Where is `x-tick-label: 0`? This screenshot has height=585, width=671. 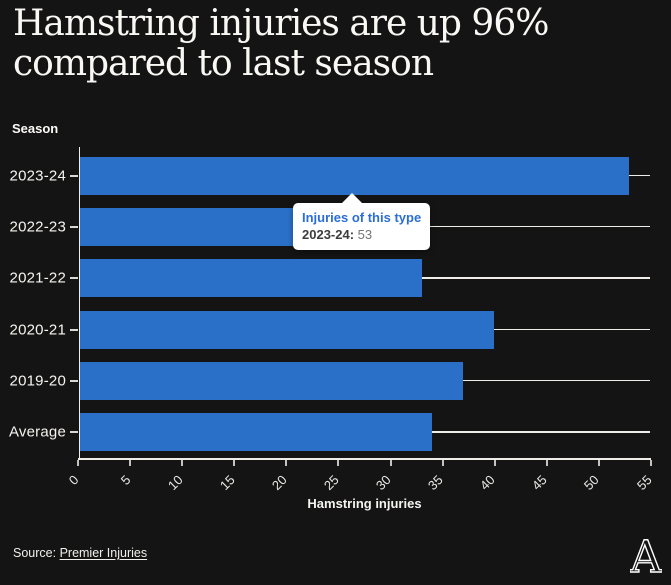 x-tick-label: 0 is located at coordinates (73, 480).